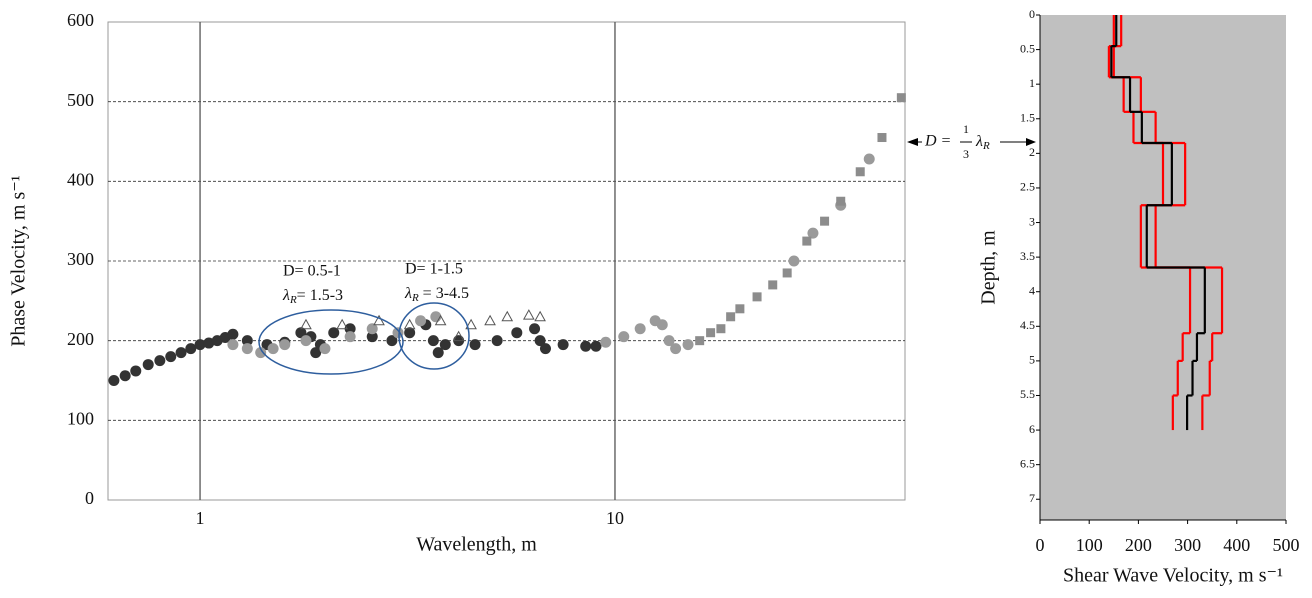 The height and width of the screenshot is (598, 1312). I want to click on y-axis-title: Phase Velocity, m s⁻¹, so click(19, 261).